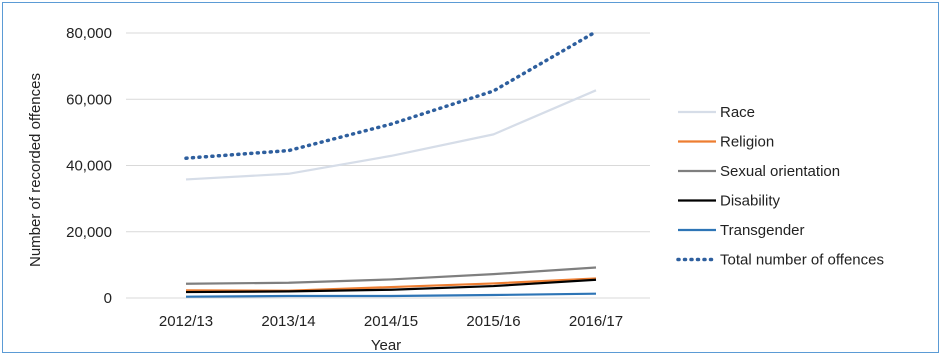  I want to click on x-tick-label: 2016/17, so click(596, 321).